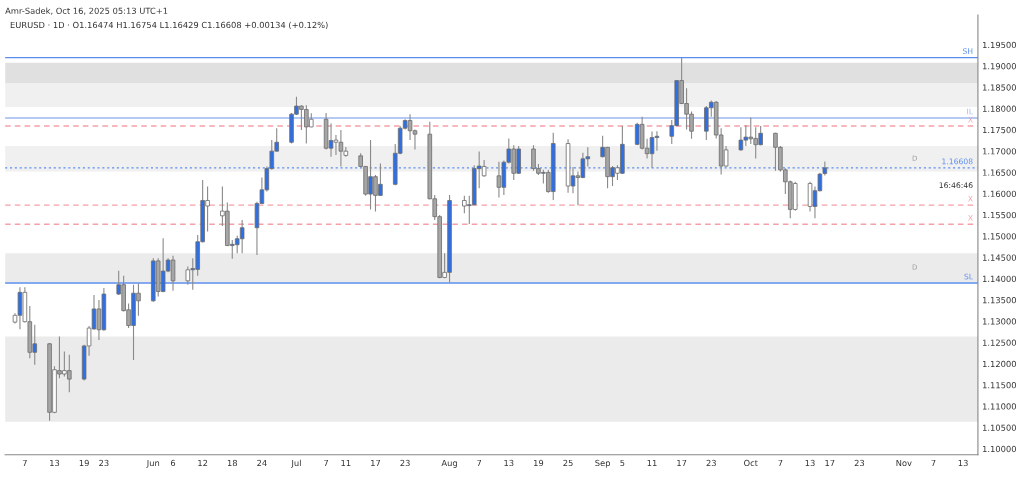  Describe the element at coordinates (999, 406) in the screenshot. I see `y-tick-label: 1.11000` at that location.